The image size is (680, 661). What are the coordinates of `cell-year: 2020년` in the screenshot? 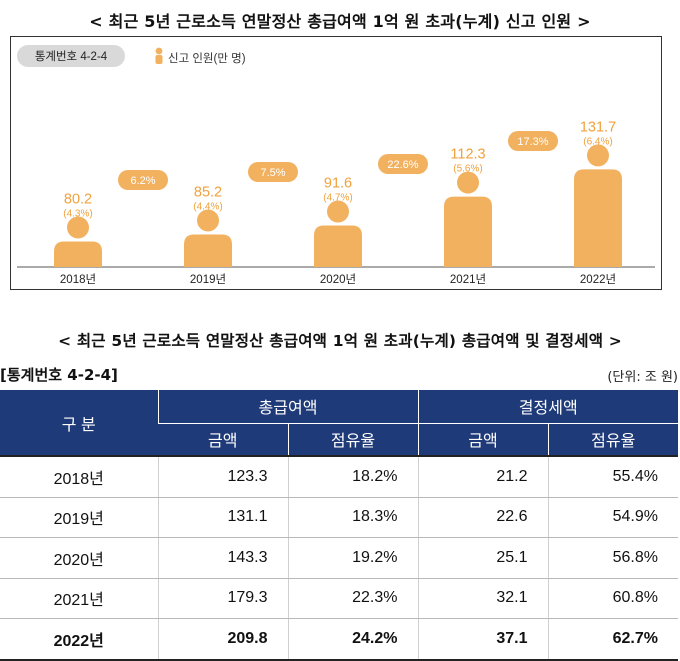 It's located at (79, 558).